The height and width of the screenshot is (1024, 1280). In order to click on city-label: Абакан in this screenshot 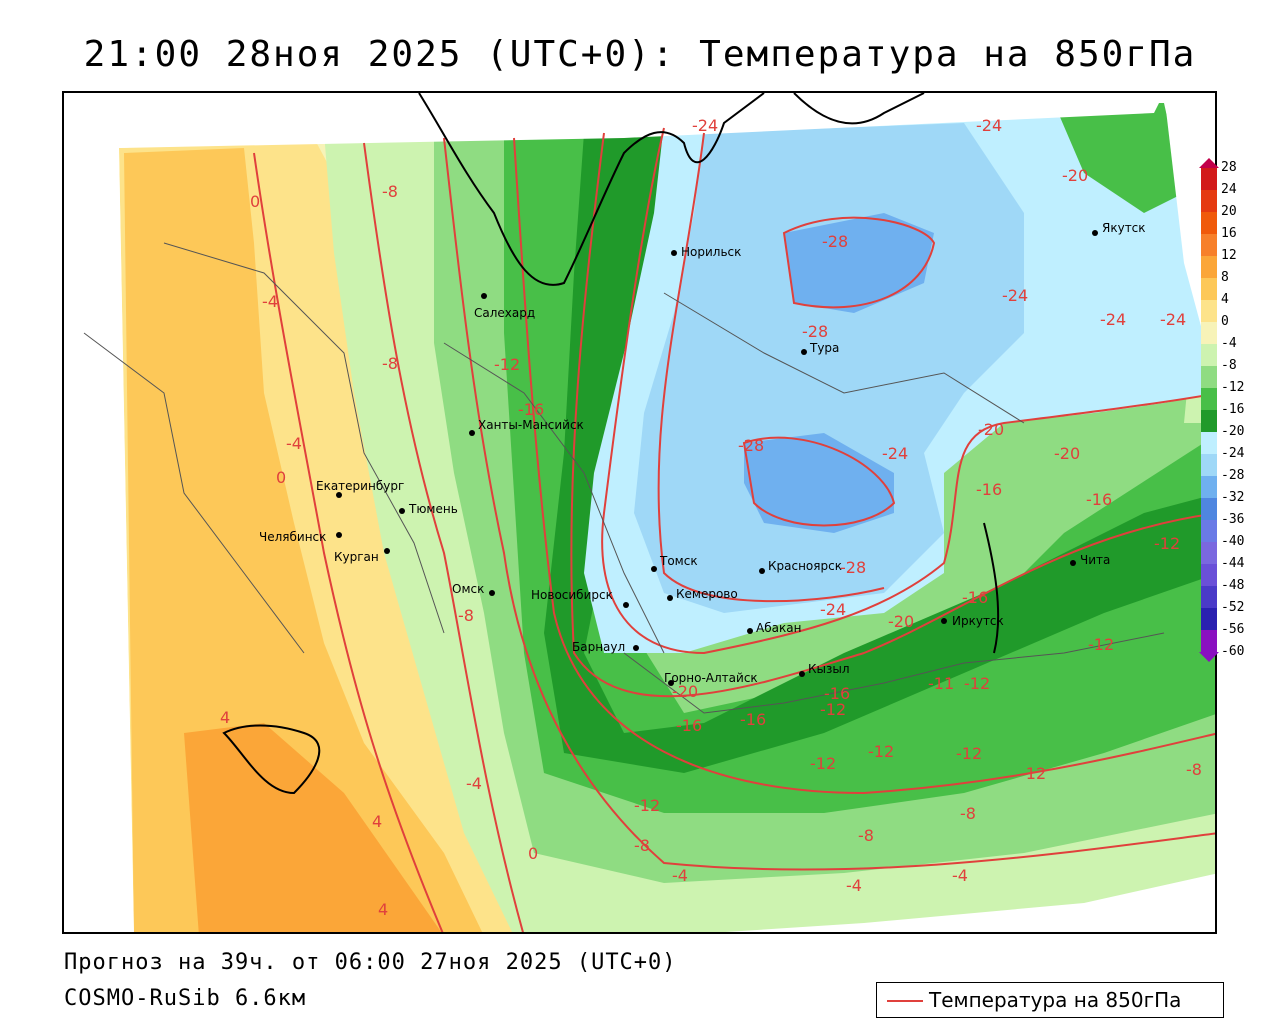, I will do `click(778, 628)`.